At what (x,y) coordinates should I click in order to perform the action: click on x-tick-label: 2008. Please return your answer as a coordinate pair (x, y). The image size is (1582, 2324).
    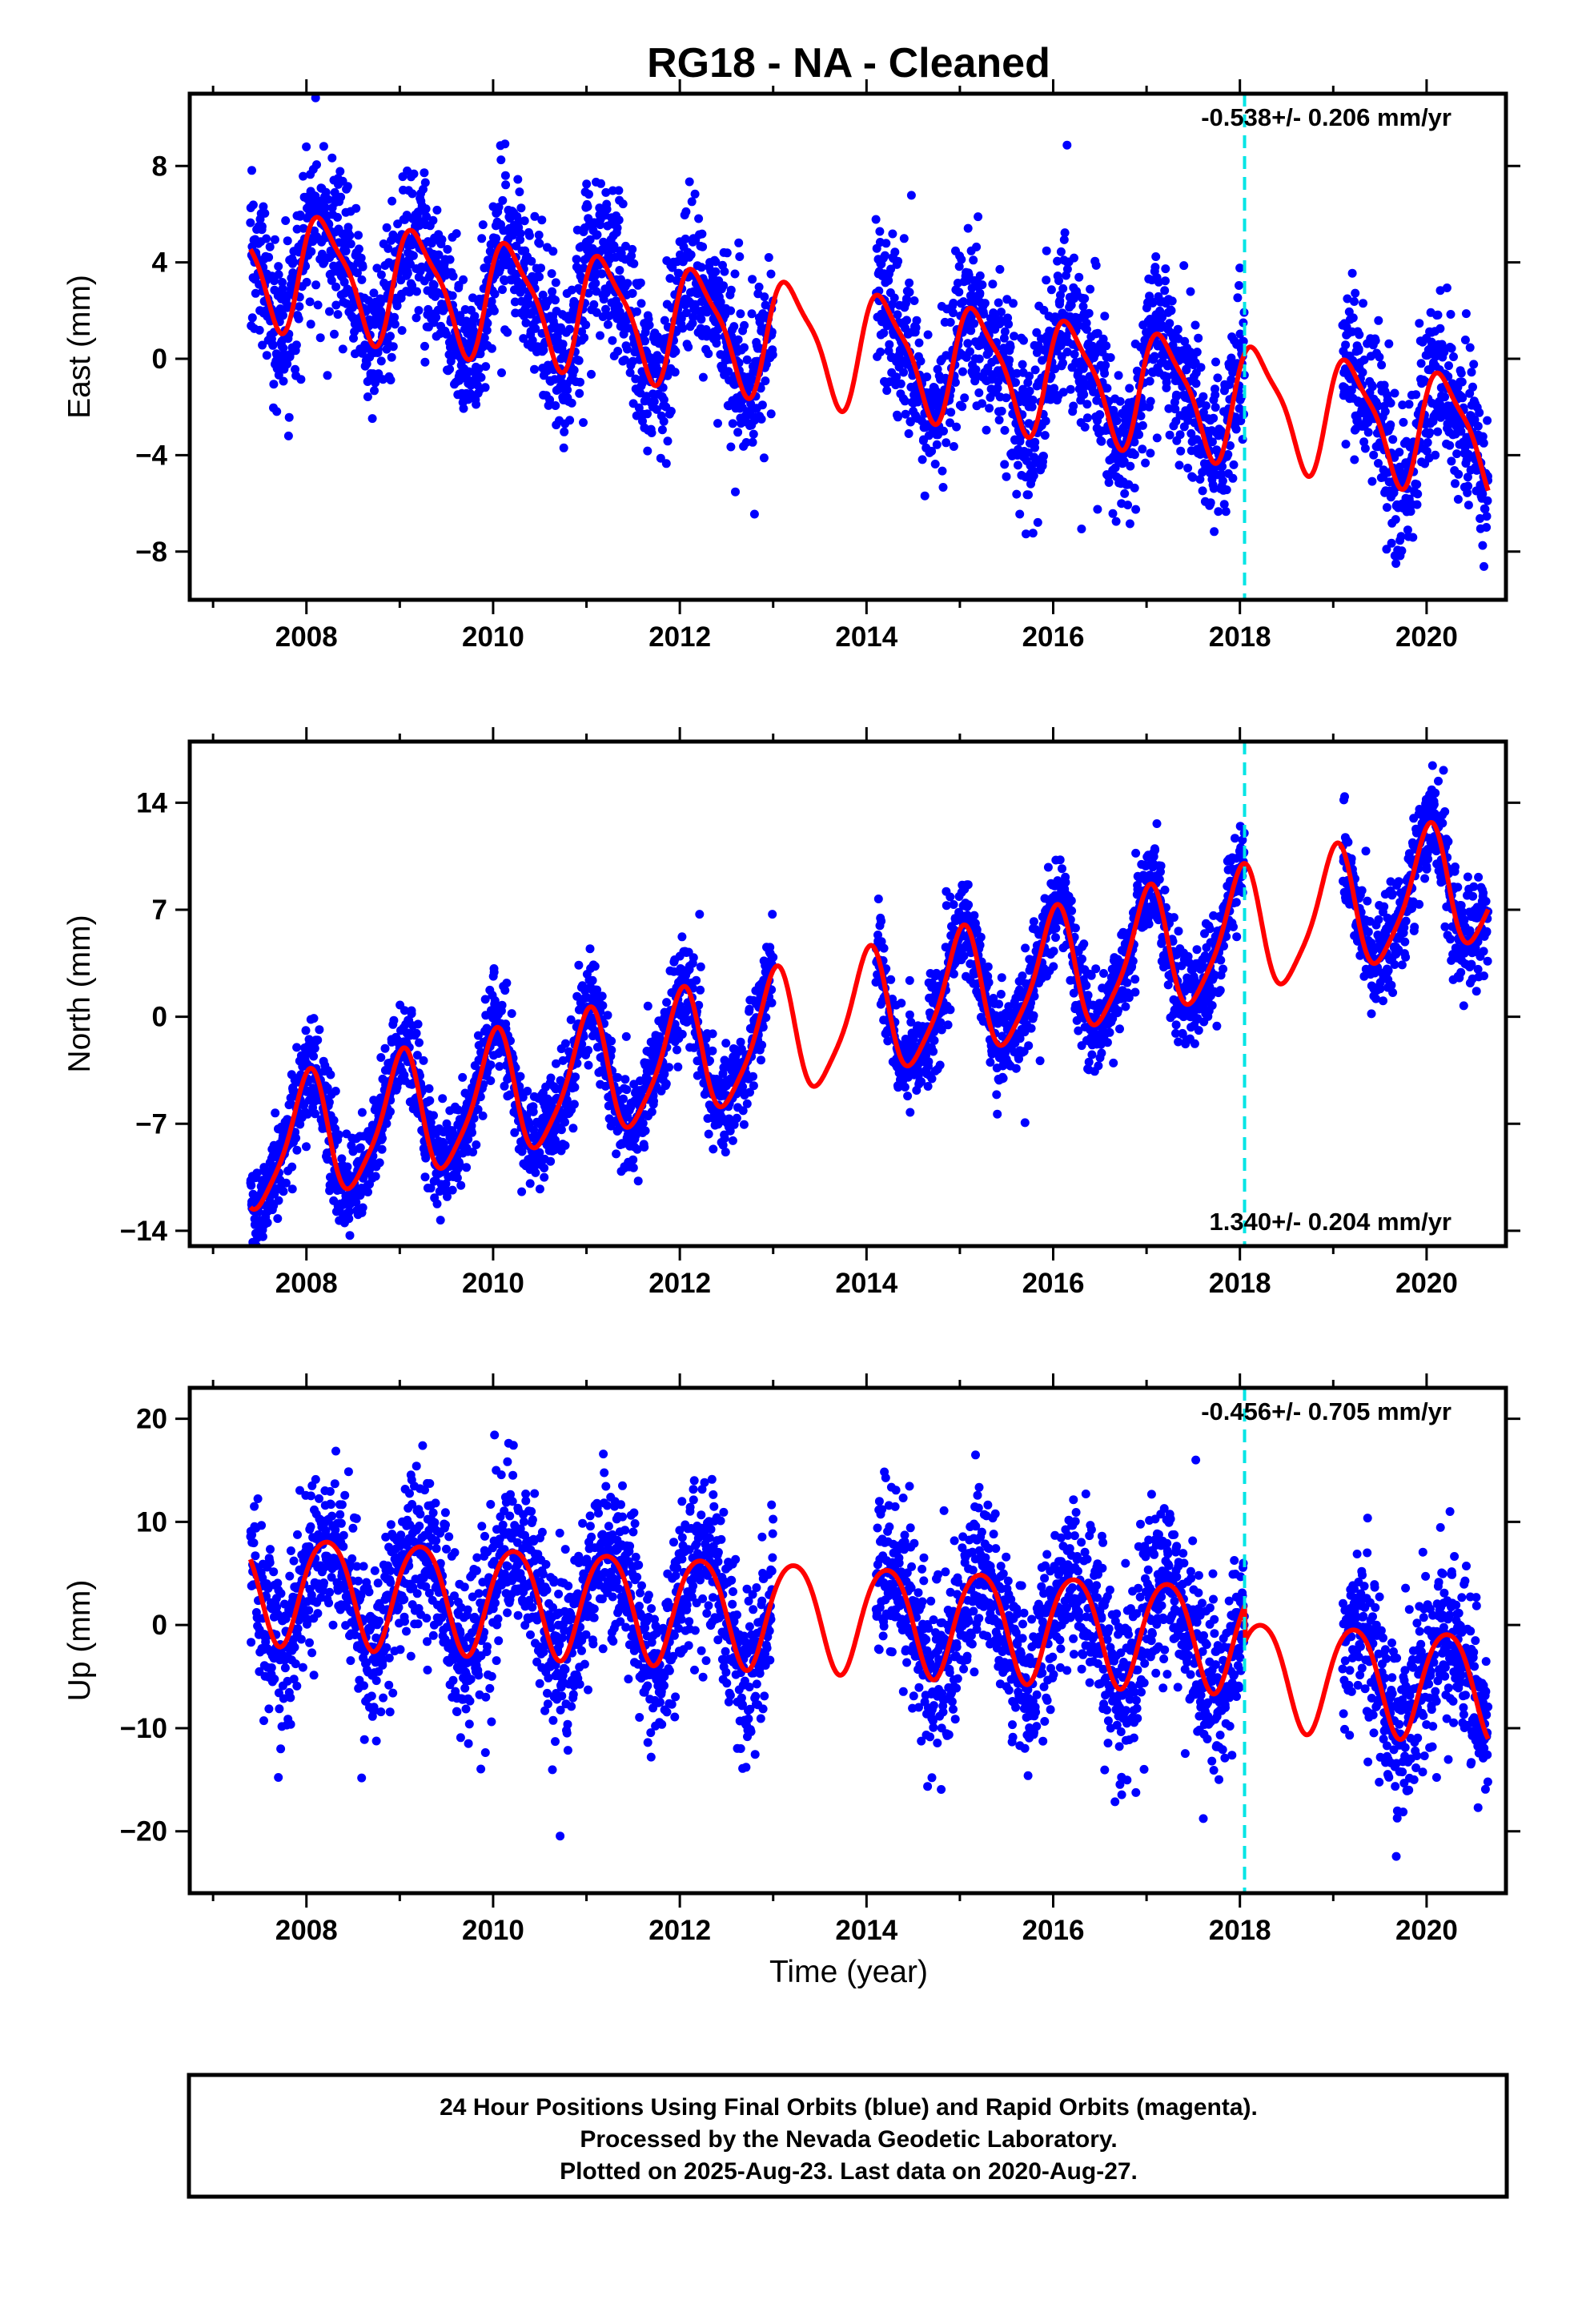
    Looking at the image, I should click on (306, 637).